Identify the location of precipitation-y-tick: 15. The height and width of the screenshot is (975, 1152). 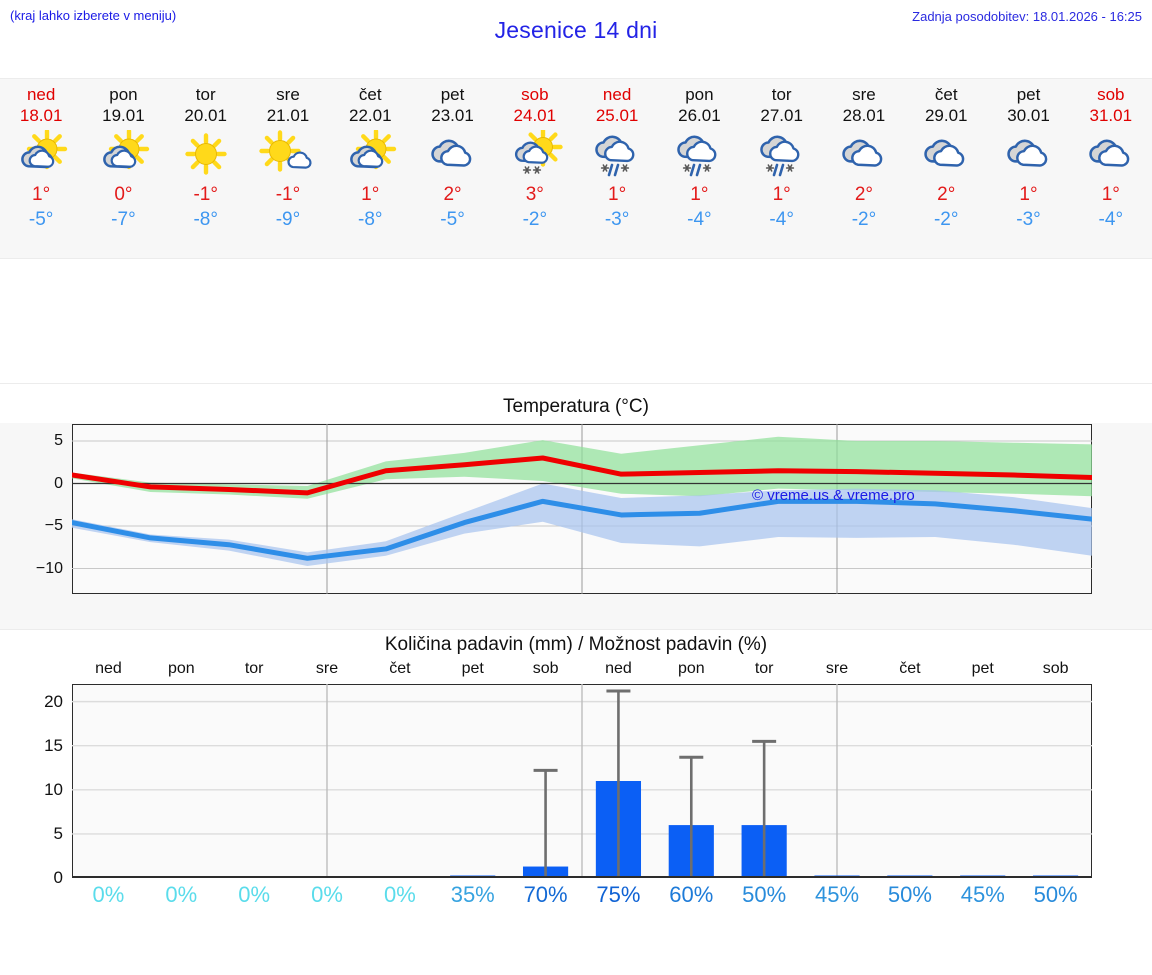
(53, 745).